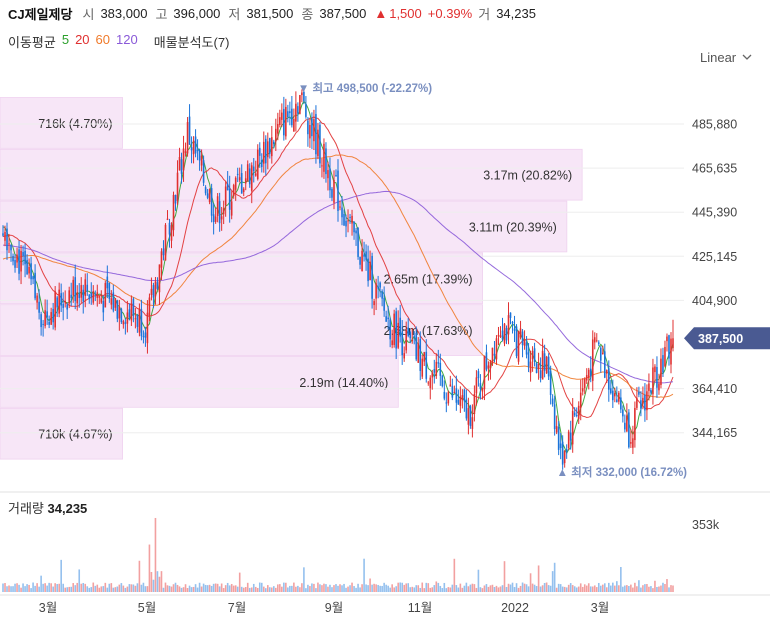  What do you see at coordinates (124, 13) in the screenshot?
I see `open-value: 383,000` at bounding box center [124, 13].